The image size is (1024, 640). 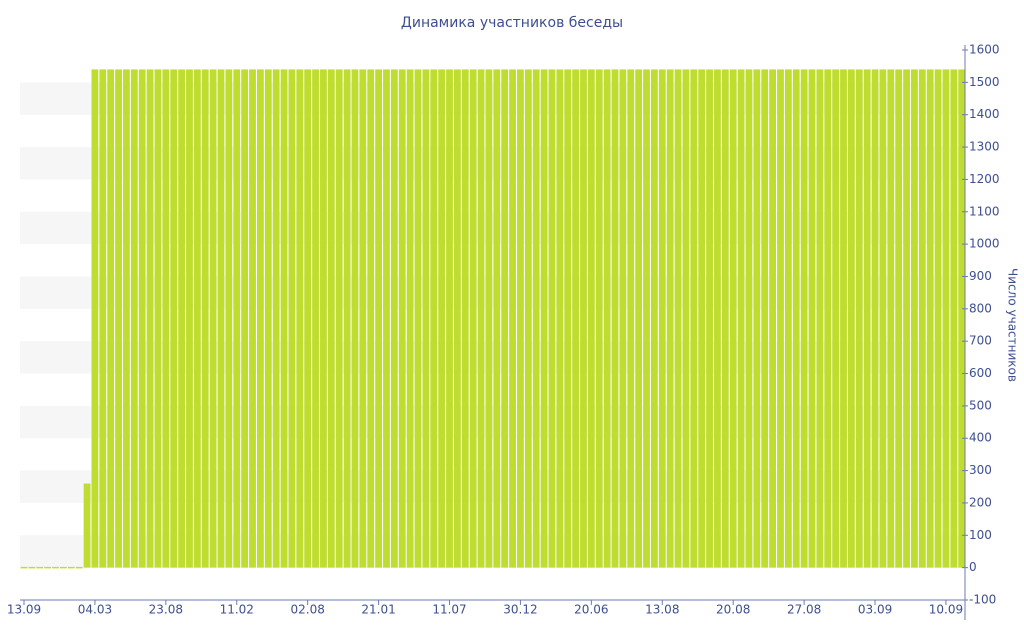 I want to click on x-tick-label: 03.09, so click(x=875, y=610).